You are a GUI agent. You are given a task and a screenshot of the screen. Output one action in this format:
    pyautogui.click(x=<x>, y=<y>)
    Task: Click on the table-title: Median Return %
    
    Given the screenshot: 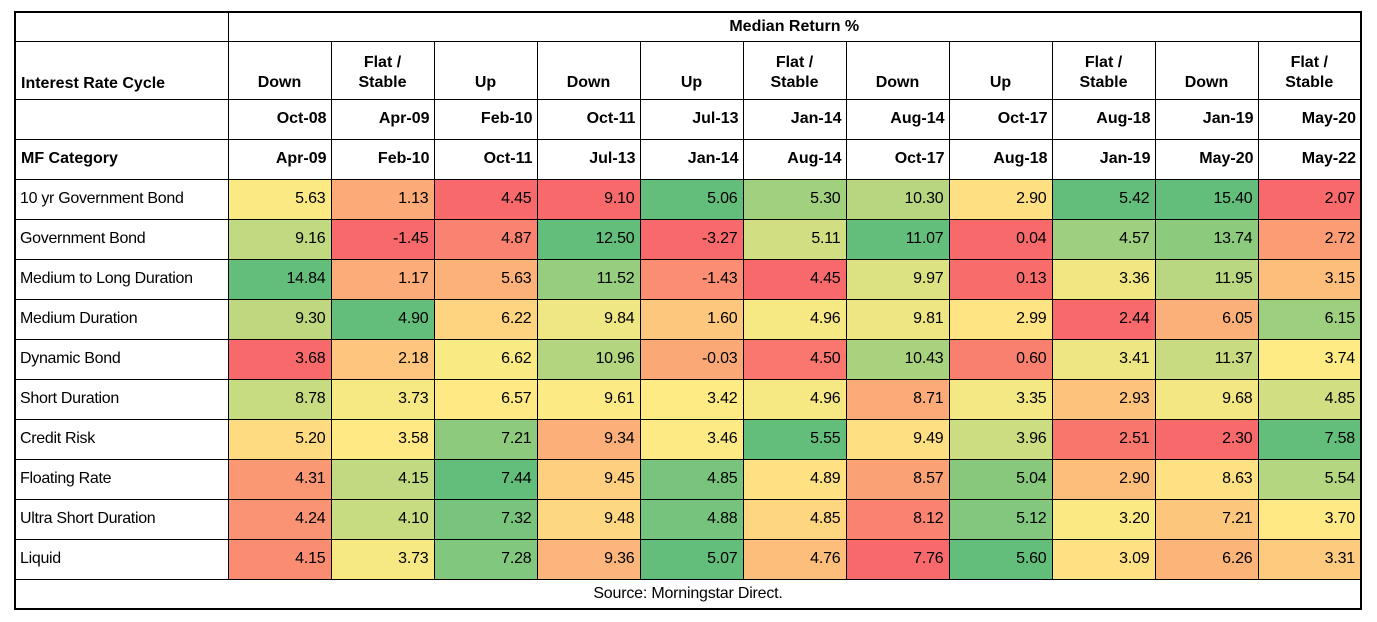 What is the action you would take?
    pyautogui.click(x=794, y=26)
    